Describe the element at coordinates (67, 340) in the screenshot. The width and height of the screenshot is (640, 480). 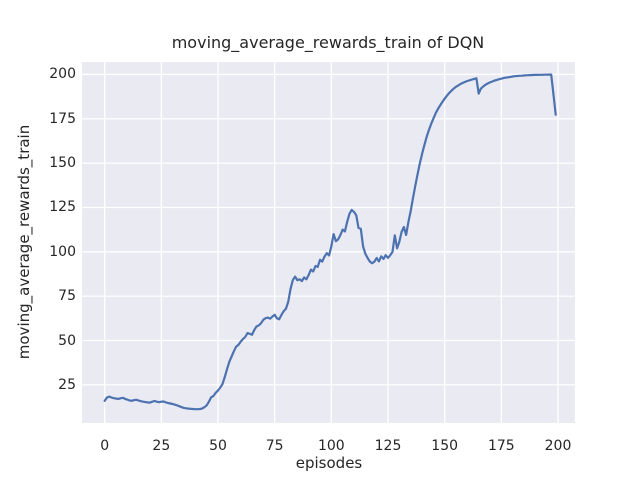
I see `y-tick-label: 50` at that location.